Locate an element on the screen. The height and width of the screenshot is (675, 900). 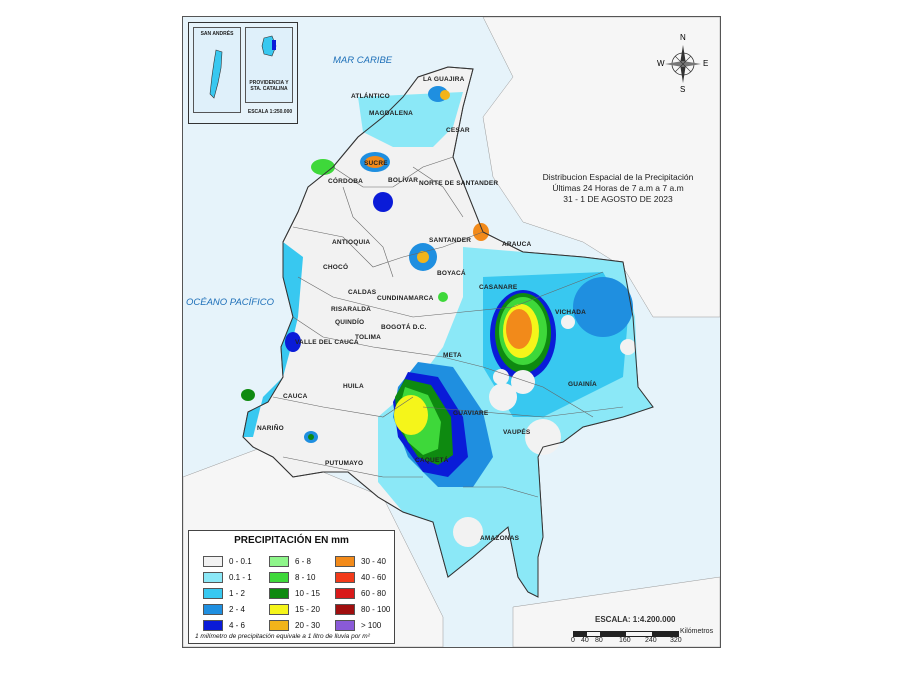
compass-rose: N S W E is located at coordinates (683, 63).